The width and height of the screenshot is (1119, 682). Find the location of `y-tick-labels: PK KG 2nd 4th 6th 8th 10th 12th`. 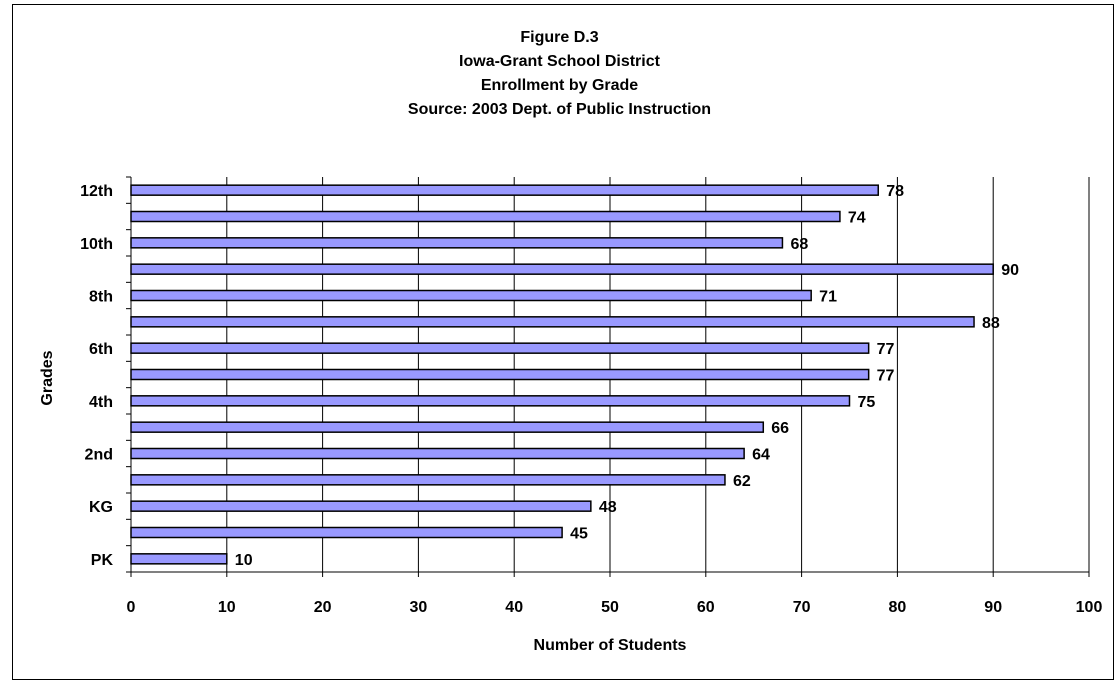

y-tick-labels: PK KG 2nd 4th 6th 8th 10th 12th is located at coordinates (105, 374).